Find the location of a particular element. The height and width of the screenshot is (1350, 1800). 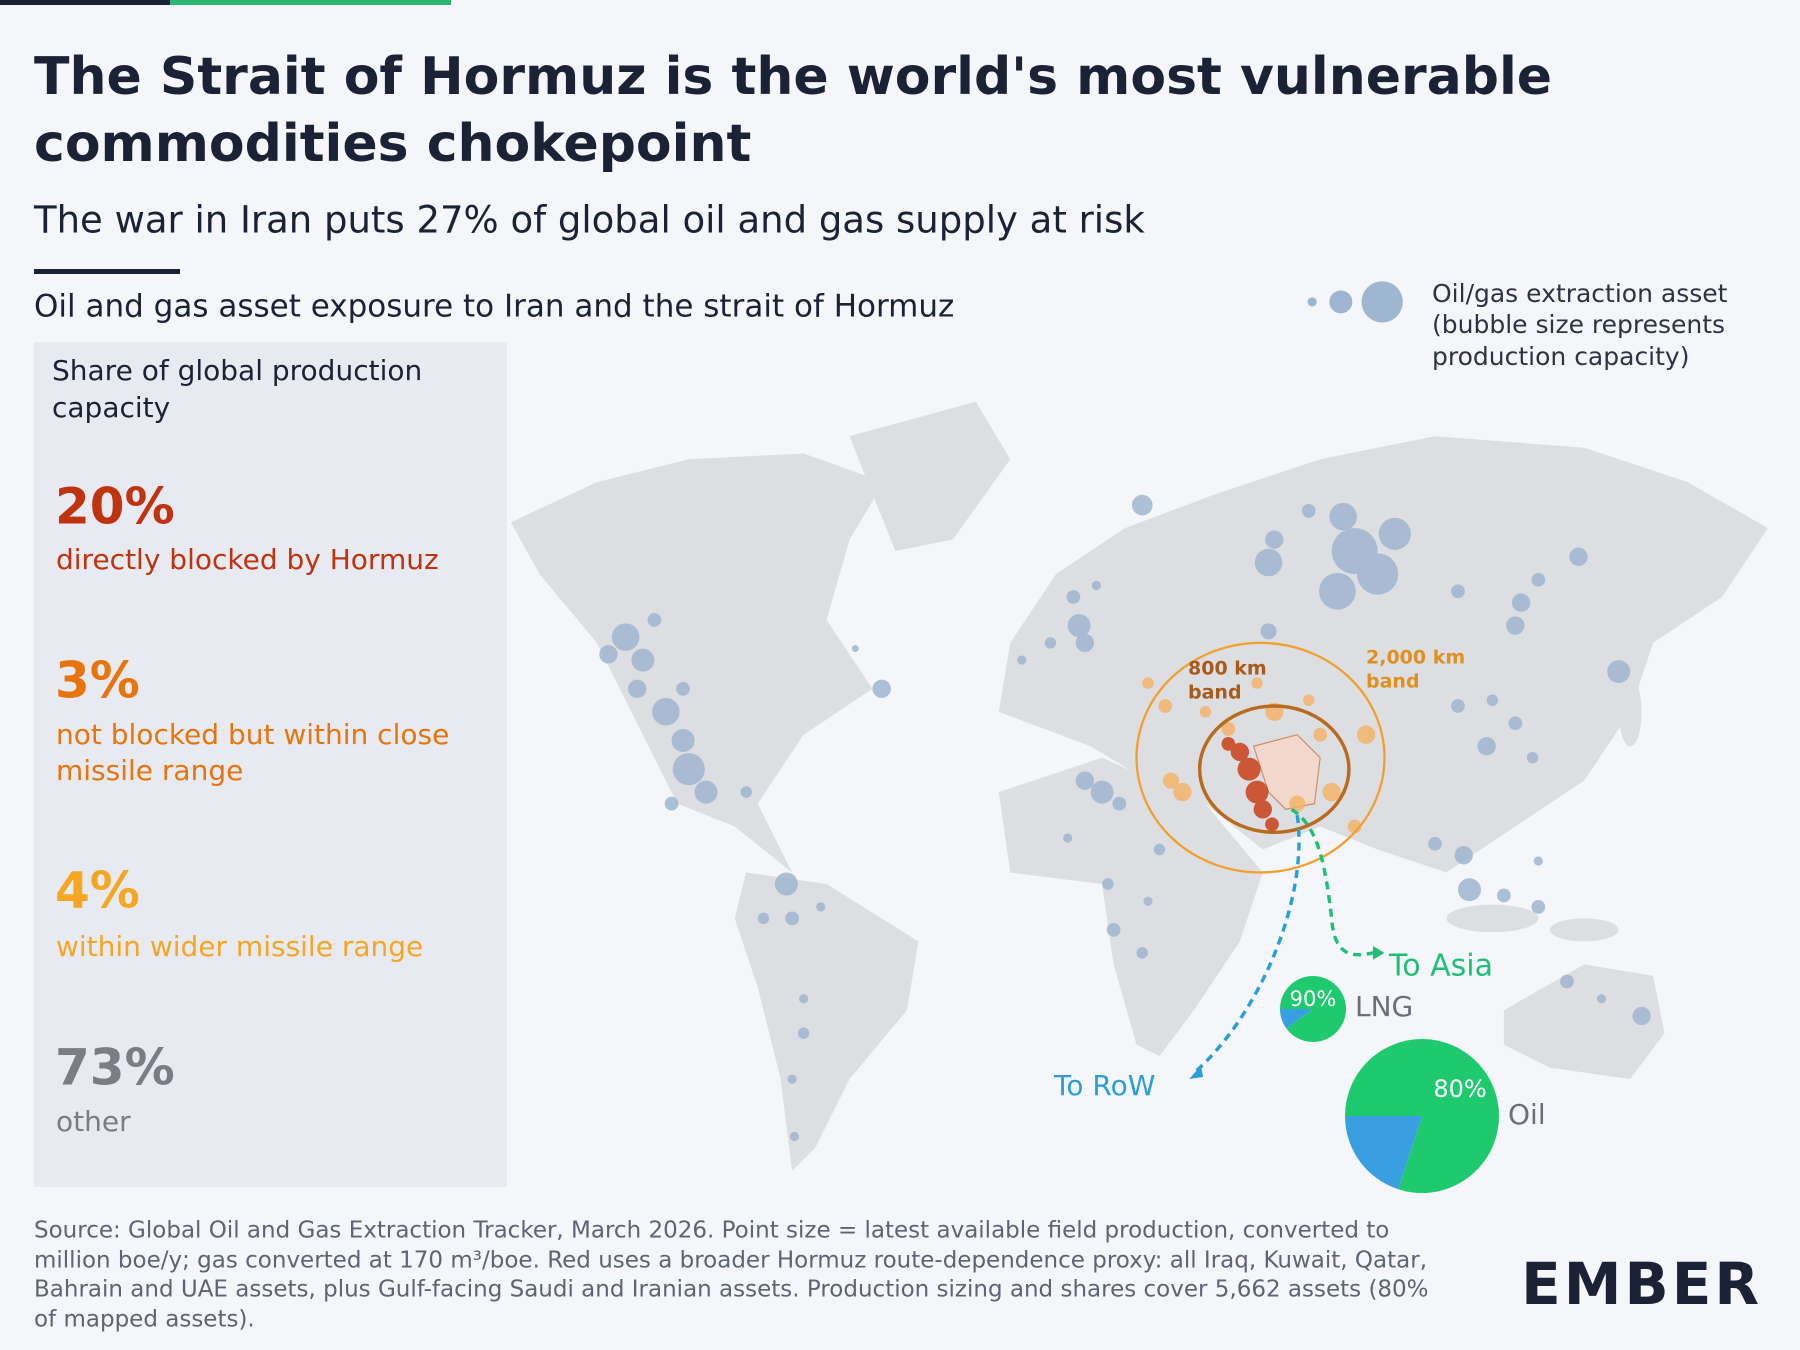

band-label: 2,000 km is located at coordinates (1415, 658).